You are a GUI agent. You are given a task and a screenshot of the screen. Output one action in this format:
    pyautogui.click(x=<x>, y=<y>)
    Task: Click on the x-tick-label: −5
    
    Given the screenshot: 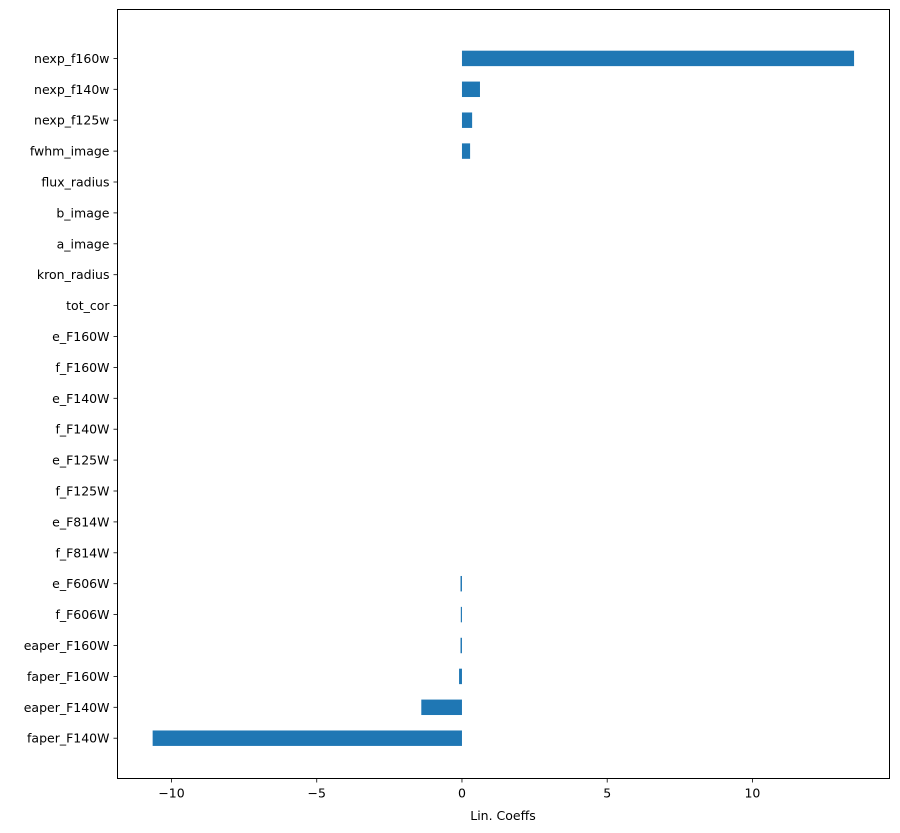 What is the action you would take?
    pyautogui.click(x=317, y=793)
    